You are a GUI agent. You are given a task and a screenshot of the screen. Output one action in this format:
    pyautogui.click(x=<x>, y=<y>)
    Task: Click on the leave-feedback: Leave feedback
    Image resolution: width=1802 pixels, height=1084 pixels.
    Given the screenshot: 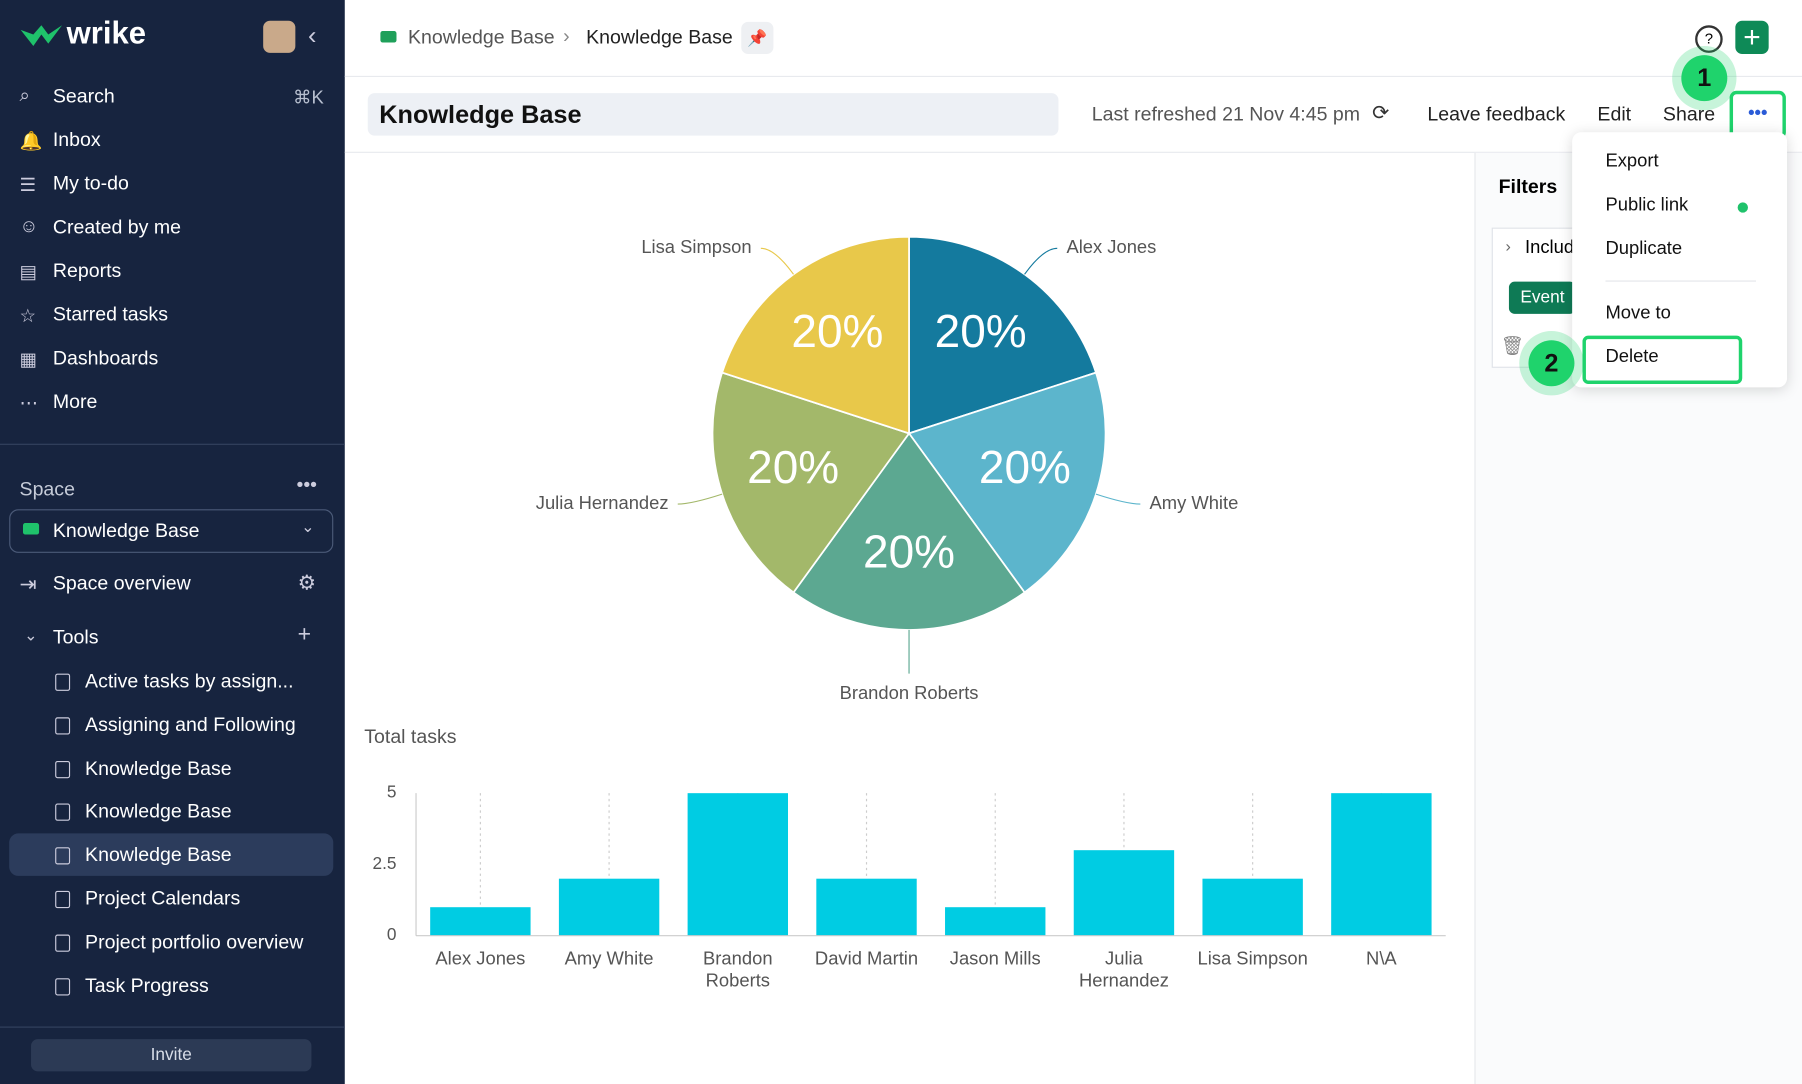 What is the action you would take?
    pyautogui.click(x=1496, y=114)
    